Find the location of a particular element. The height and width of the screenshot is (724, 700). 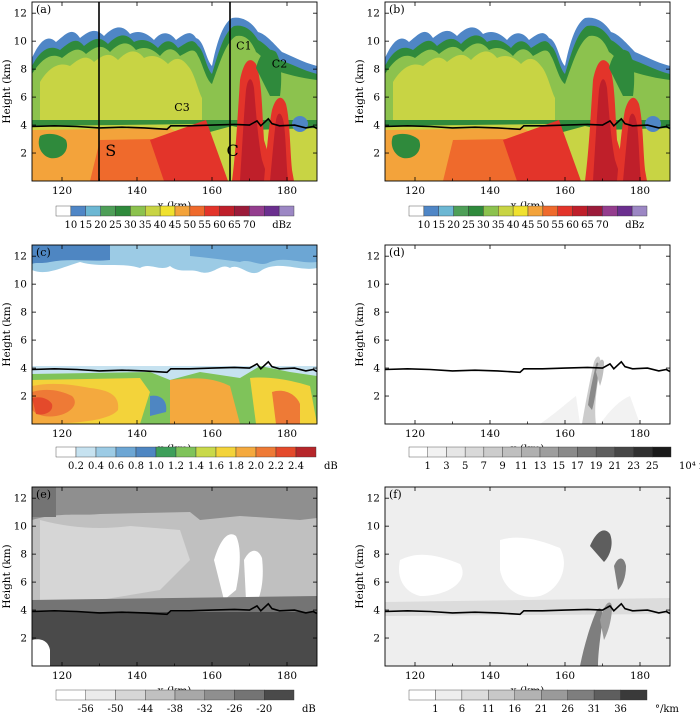

colorbar-tick-label: 55 is located at coordinates (557, 225).